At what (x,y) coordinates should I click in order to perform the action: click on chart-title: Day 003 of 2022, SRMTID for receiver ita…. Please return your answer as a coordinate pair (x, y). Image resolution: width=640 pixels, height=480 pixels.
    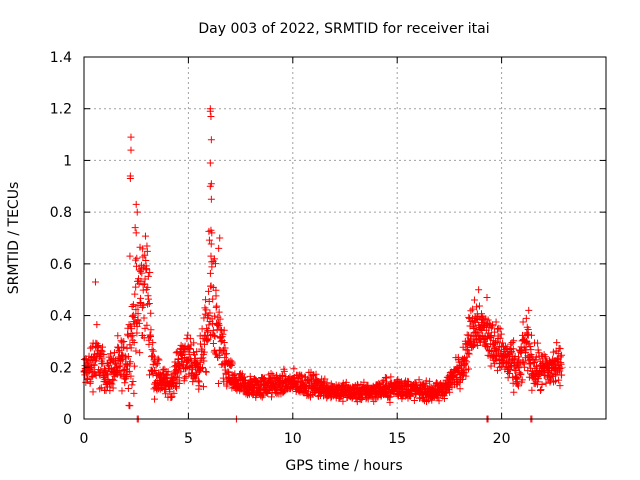
    Looking at the image, I should click on (343, 29).